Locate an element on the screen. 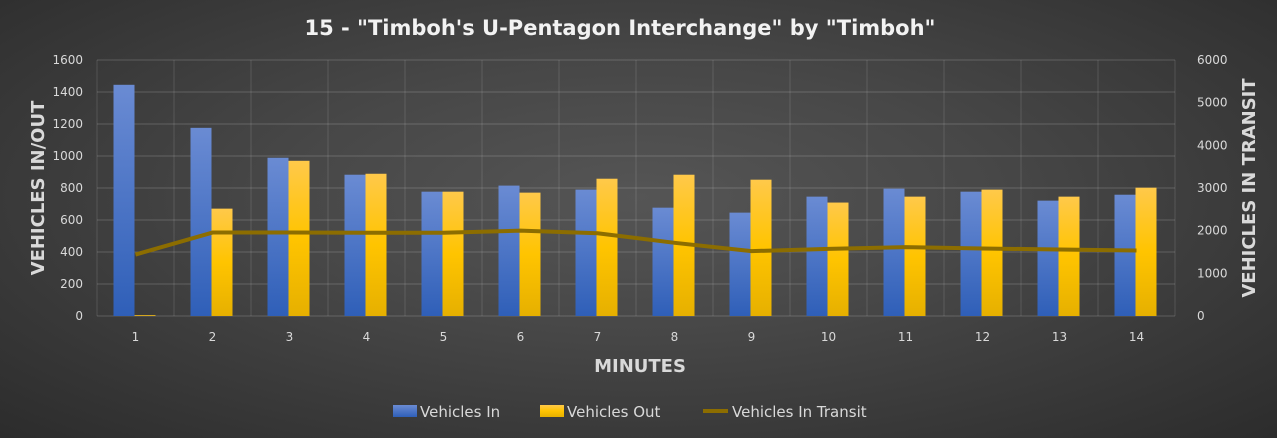  right-tick-label: 3000 is located at coordinates (1212, 188).